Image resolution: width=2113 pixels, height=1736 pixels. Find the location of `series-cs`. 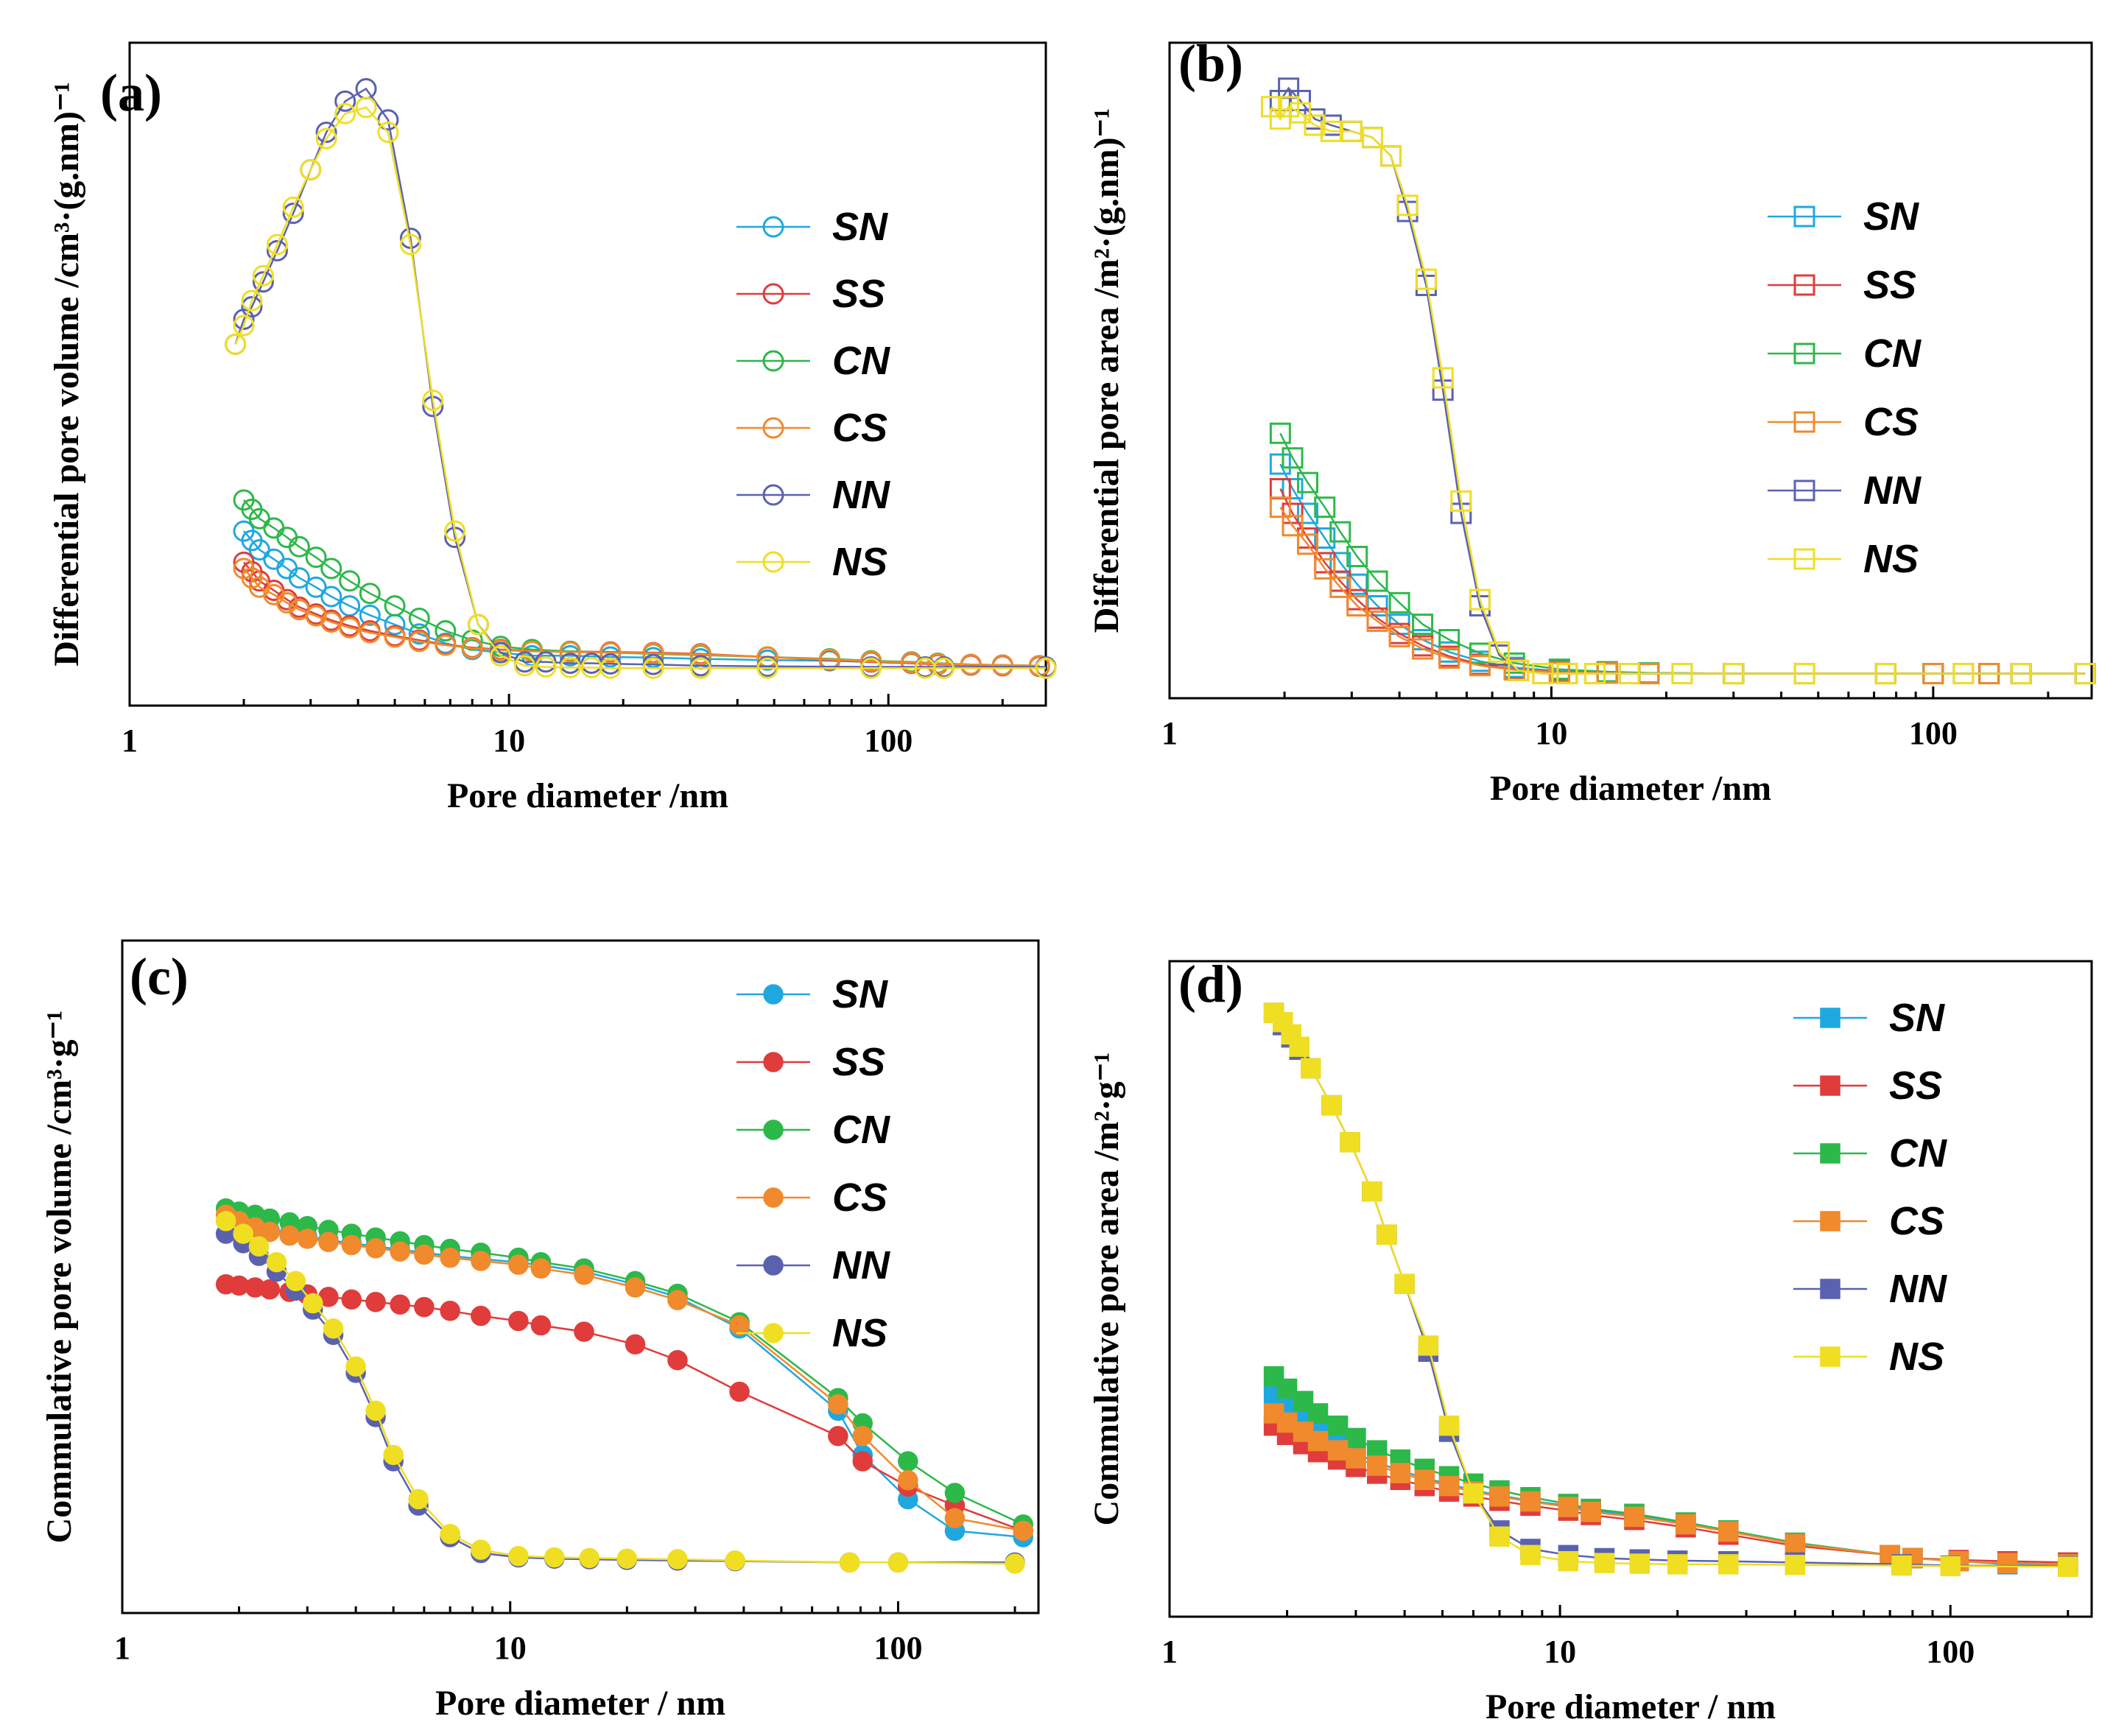

series-cs is located at coordinates (641, 617).